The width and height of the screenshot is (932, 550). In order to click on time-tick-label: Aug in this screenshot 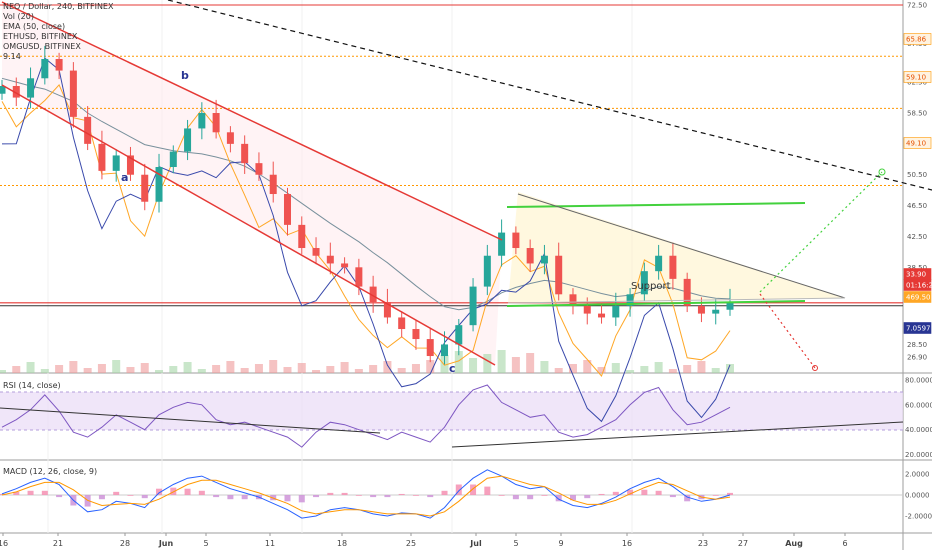, I will do `click(794, 543)`.